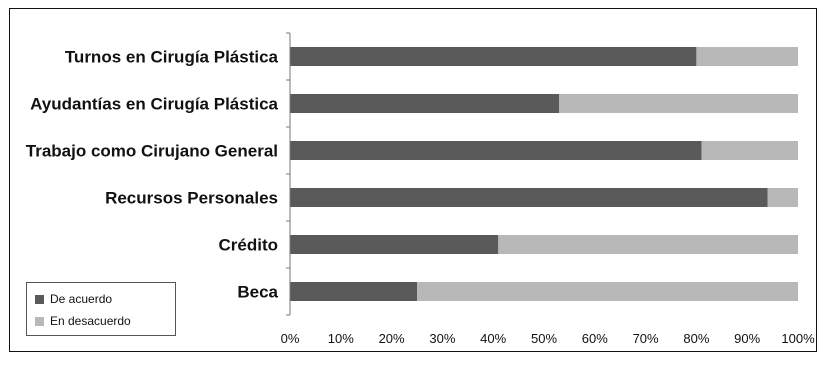  I want to click on legend-item-en-desacuerdo: En desacuerdo, so click(83, 321).